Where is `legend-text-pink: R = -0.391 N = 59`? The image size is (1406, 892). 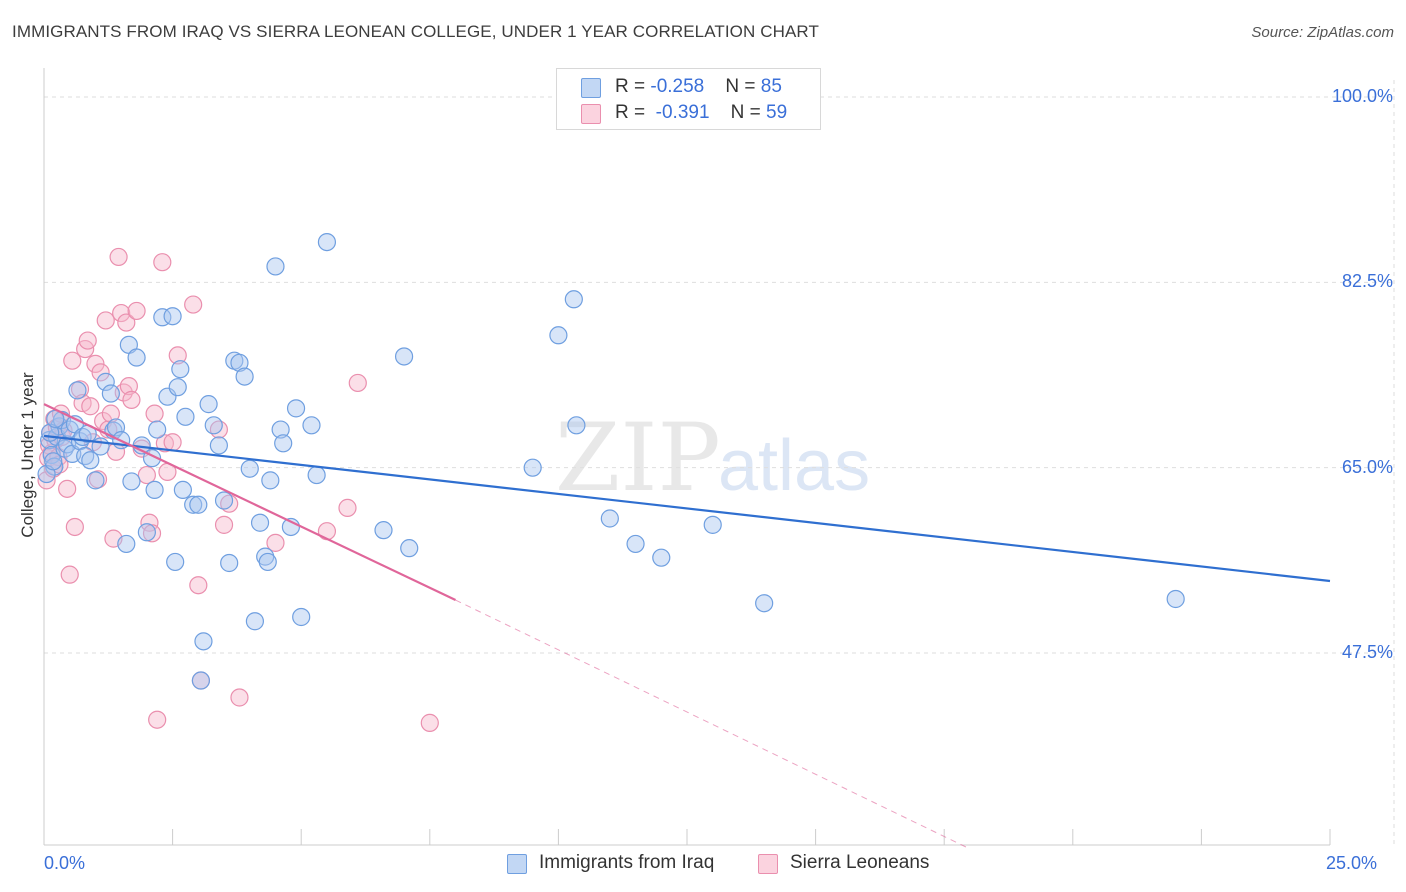
legend-text-pink: R = -0.391 N = 59 is located at coordinates (701, 113).